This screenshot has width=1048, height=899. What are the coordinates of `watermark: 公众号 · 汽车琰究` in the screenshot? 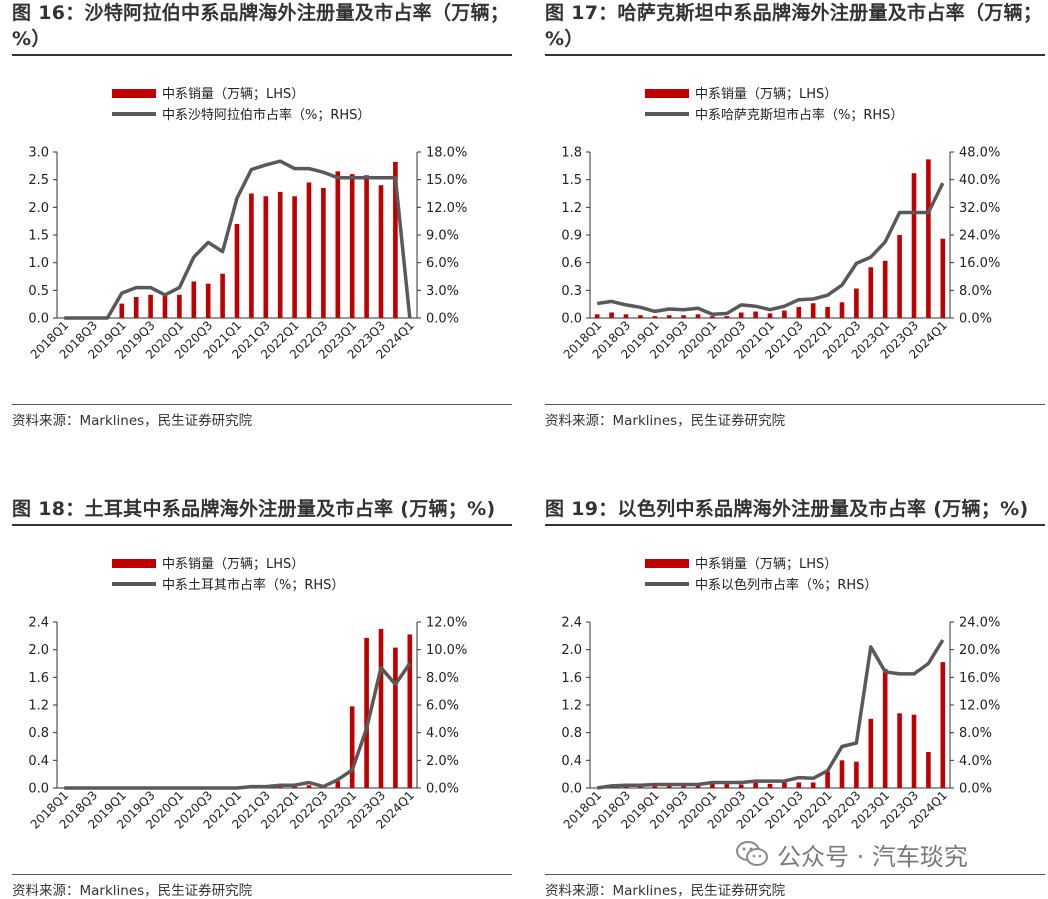 It's located at (885, 854).